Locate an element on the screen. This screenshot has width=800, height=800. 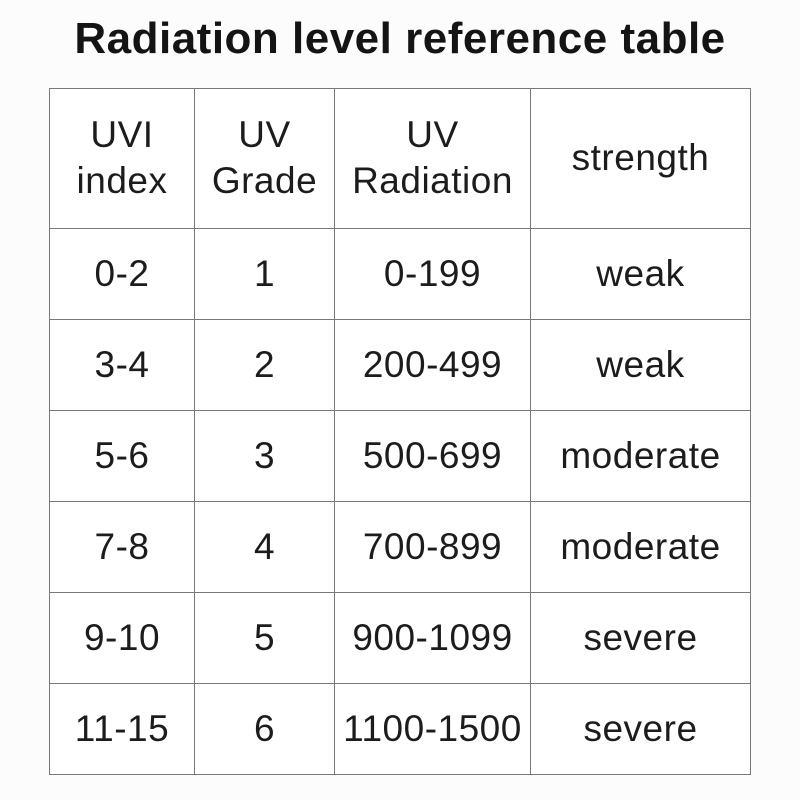
table-cell-uvi-index: 9-10 is located at coordinates (122, 637).